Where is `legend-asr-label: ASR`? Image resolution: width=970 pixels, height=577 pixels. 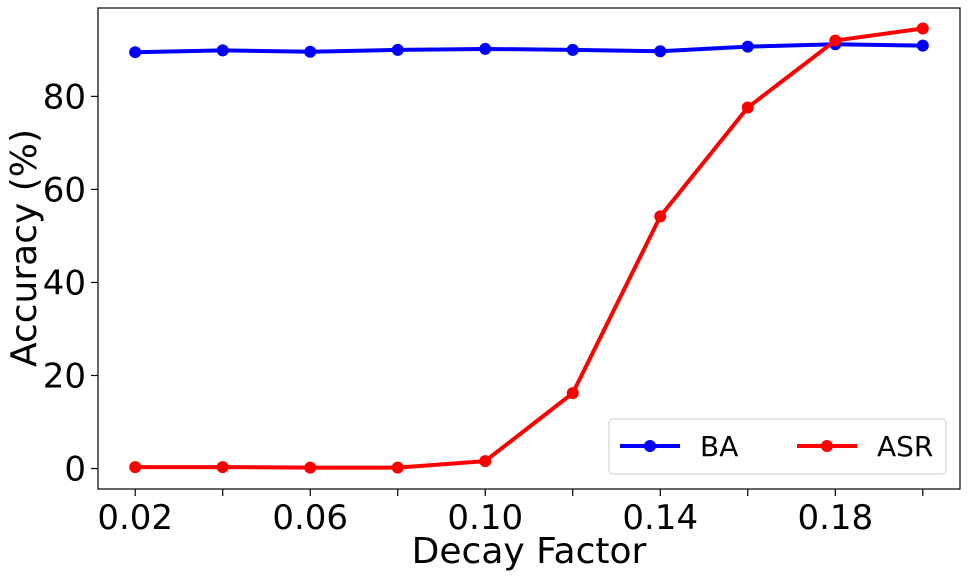 legend-asr-label: ASR is located at coordinates (905, 446).